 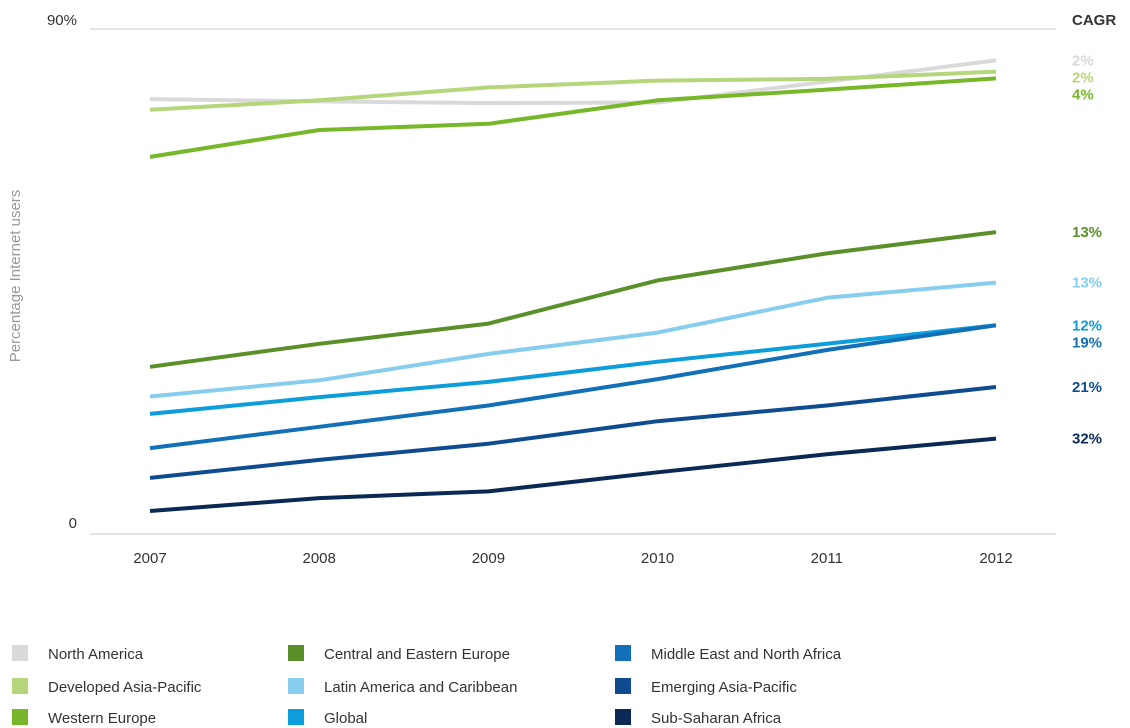 I want to click on y-axis-max-label: 90%, so click(x=62, y=20).